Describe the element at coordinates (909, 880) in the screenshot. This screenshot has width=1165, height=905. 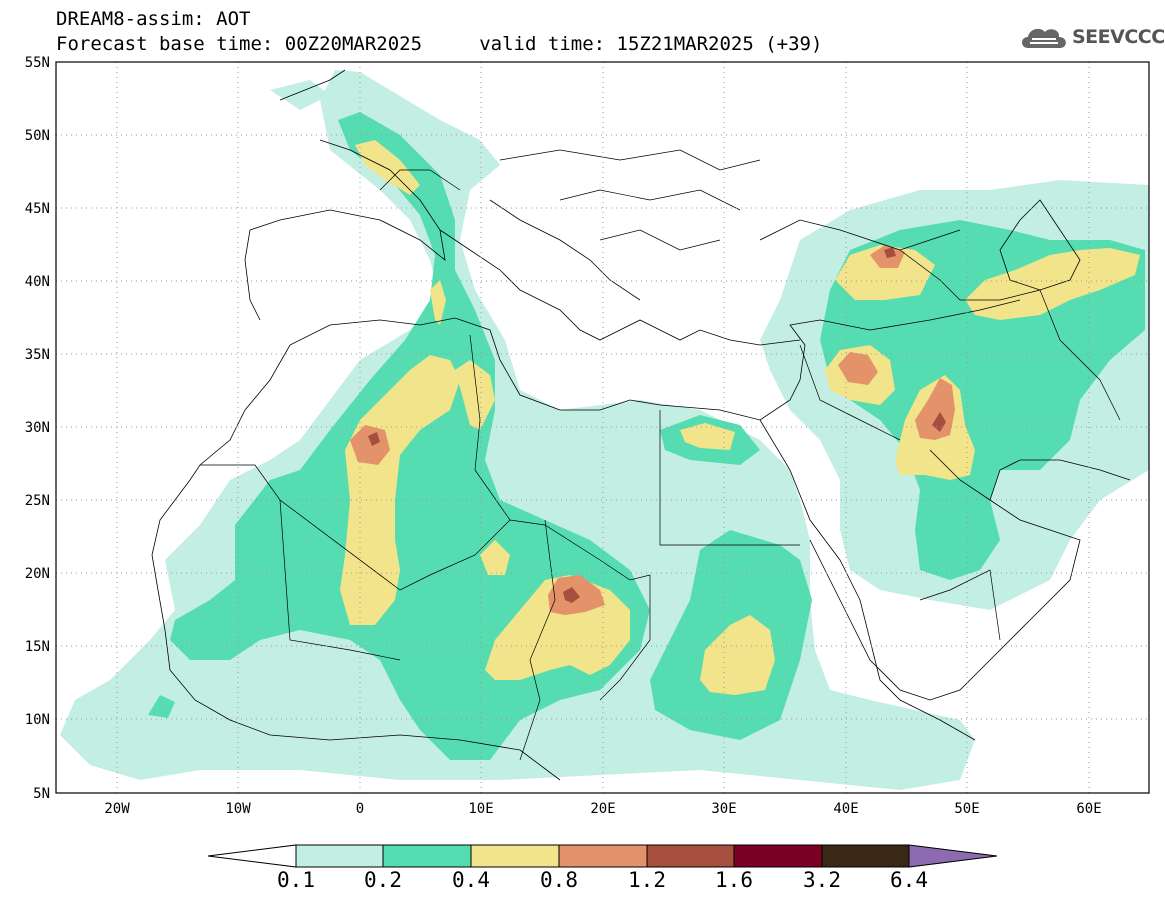
I see `colorbar-label: 6.4` at that location.